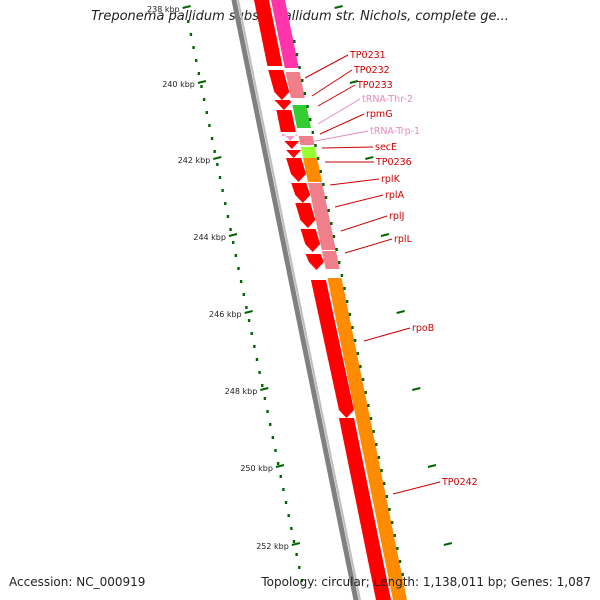 The height and width of the screenshot is (600, 600). Describe the element at coordinates (305, 215) in the screenshot. I see `gene-rpla-arrow` at that location.